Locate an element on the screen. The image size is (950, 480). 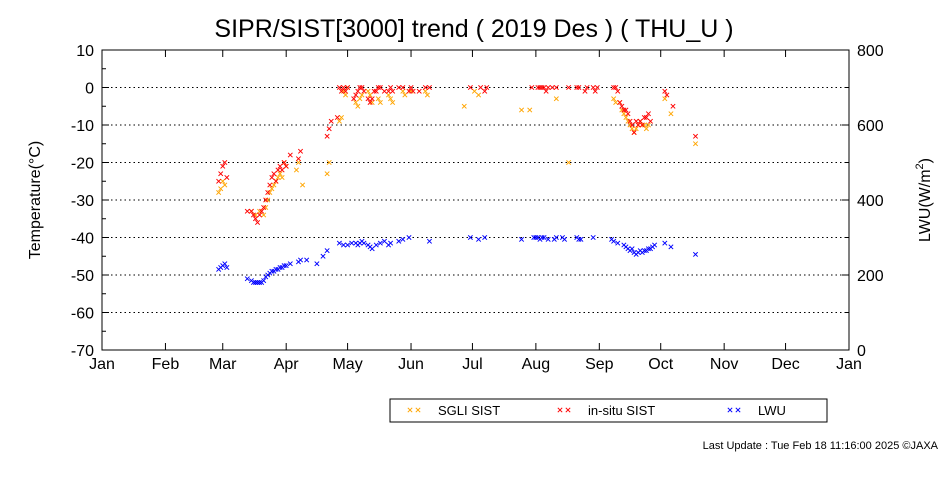
legend-label: LWU is located at coordinates (772, 410).